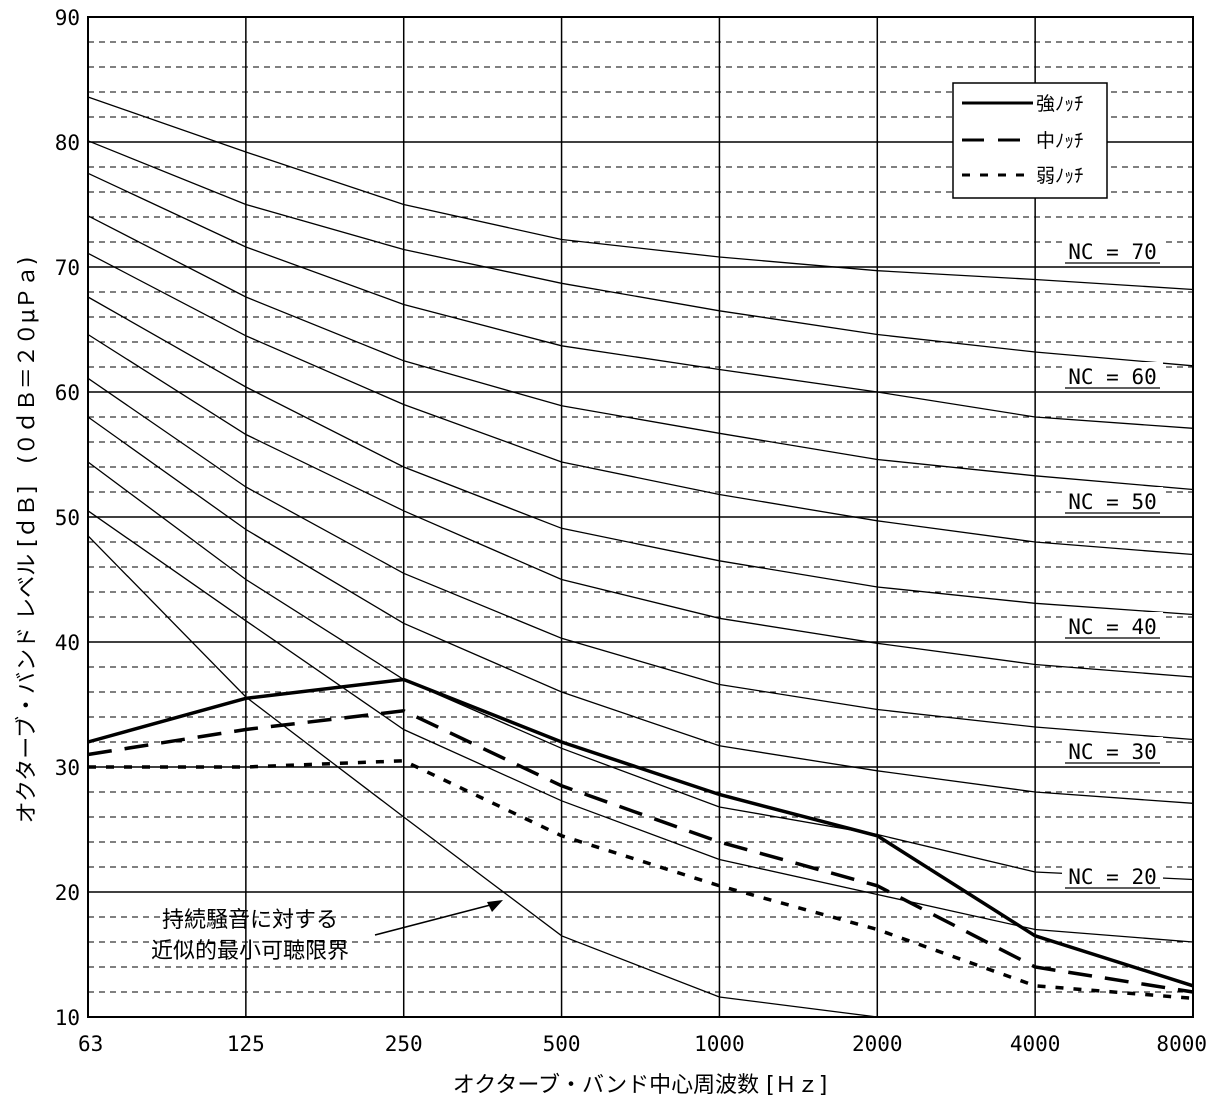 The width and height of the screenshot is (1230, 1102). What do you see at coordinates (1181, 1044) in the screenshot?
I see `x-tick-label: 8000` at bounding box center [1181, 1044].